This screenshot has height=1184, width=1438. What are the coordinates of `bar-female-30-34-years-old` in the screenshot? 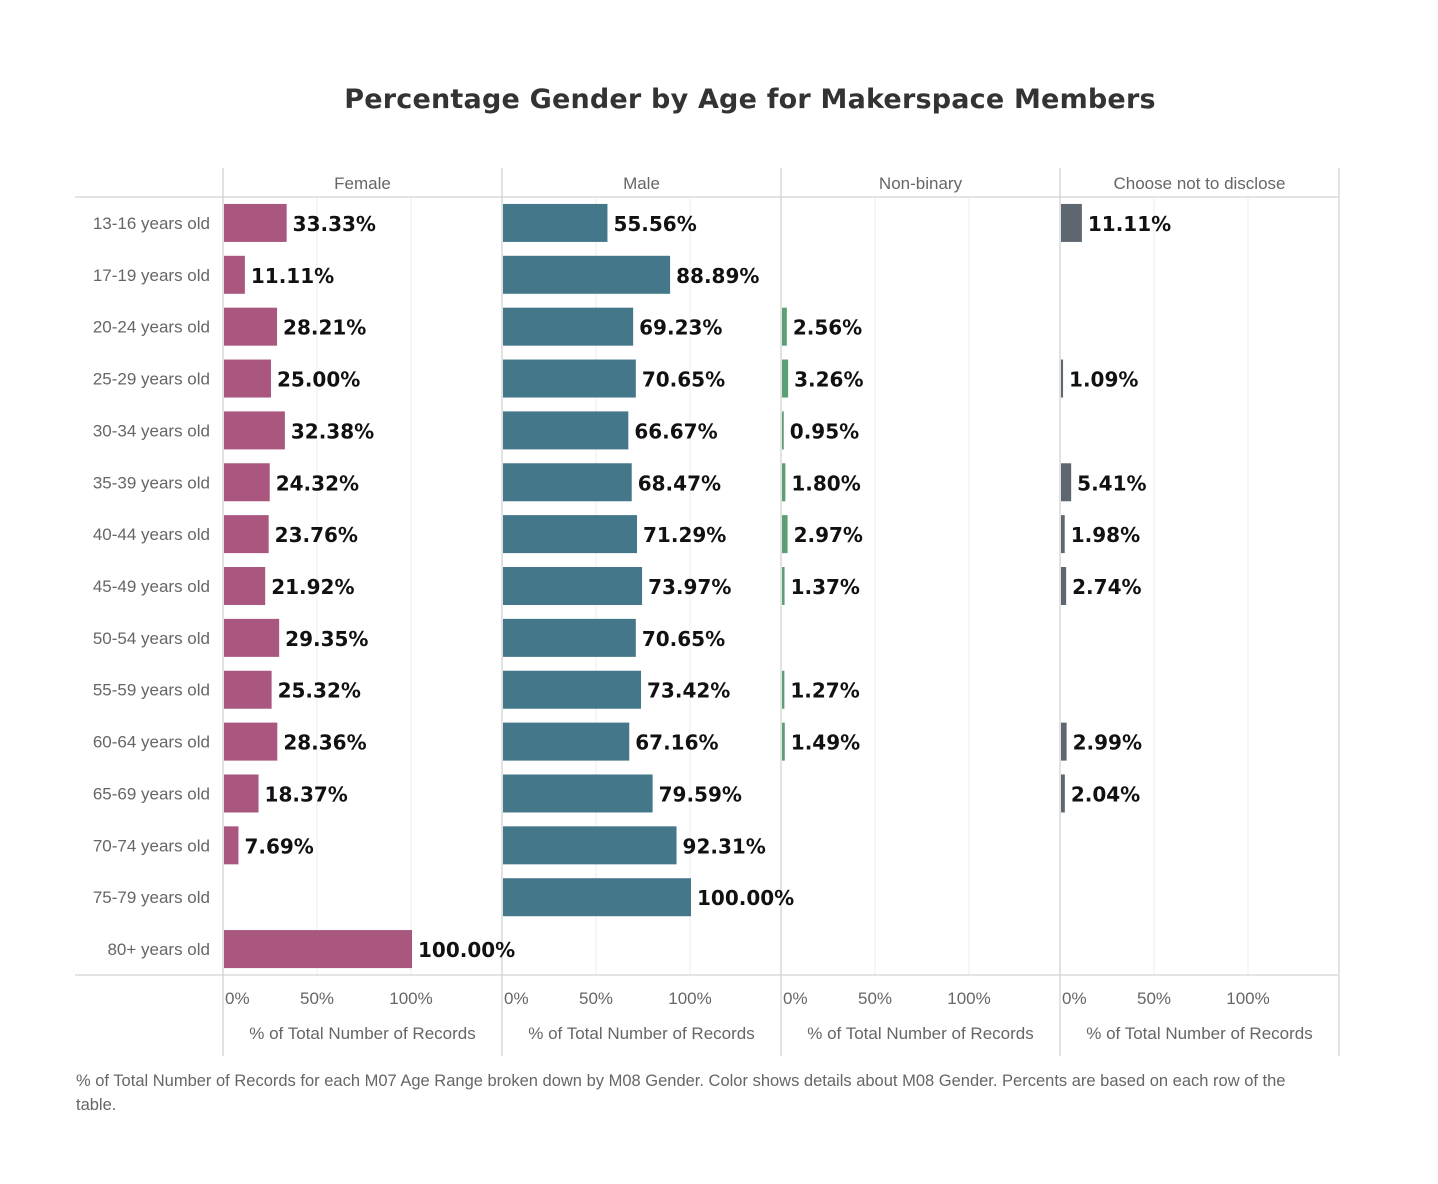 It's located at (254, 430).